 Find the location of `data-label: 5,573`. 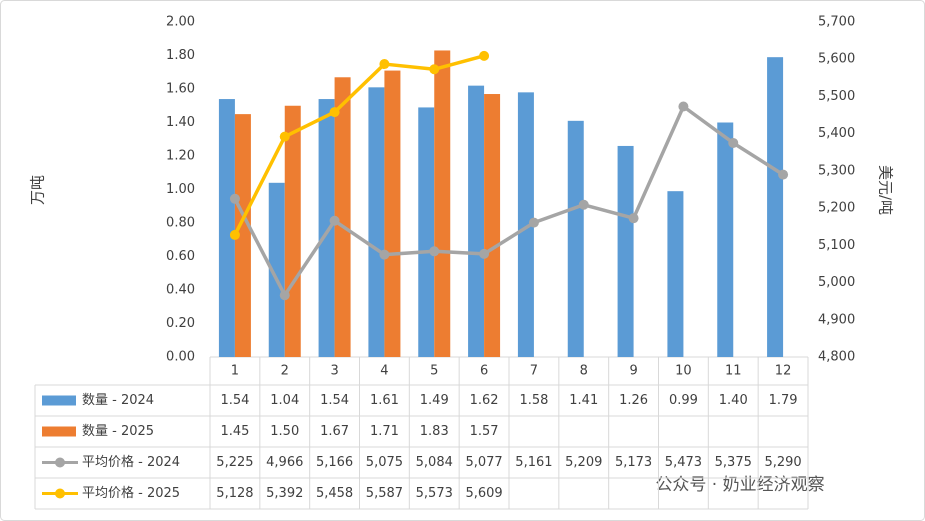

data-label: 5,573 is located at coordinates (434, 493).